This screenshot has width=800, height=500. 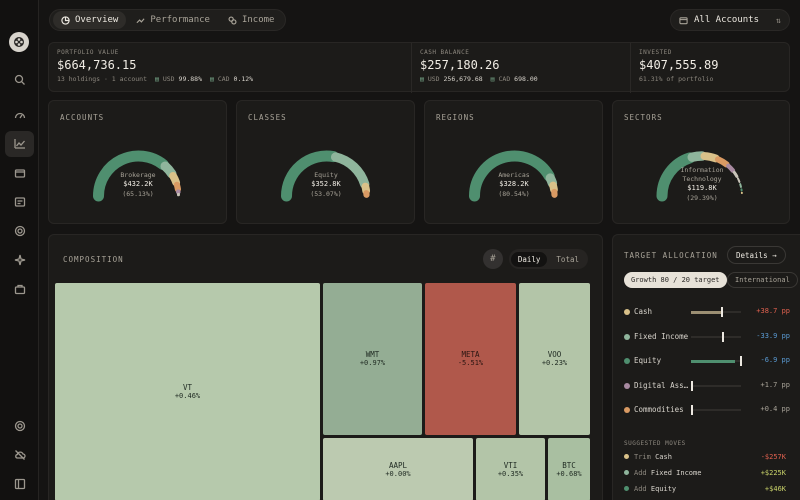 I want to click on chevron-updown-icon: ⇅, so click(x=778, y=20).